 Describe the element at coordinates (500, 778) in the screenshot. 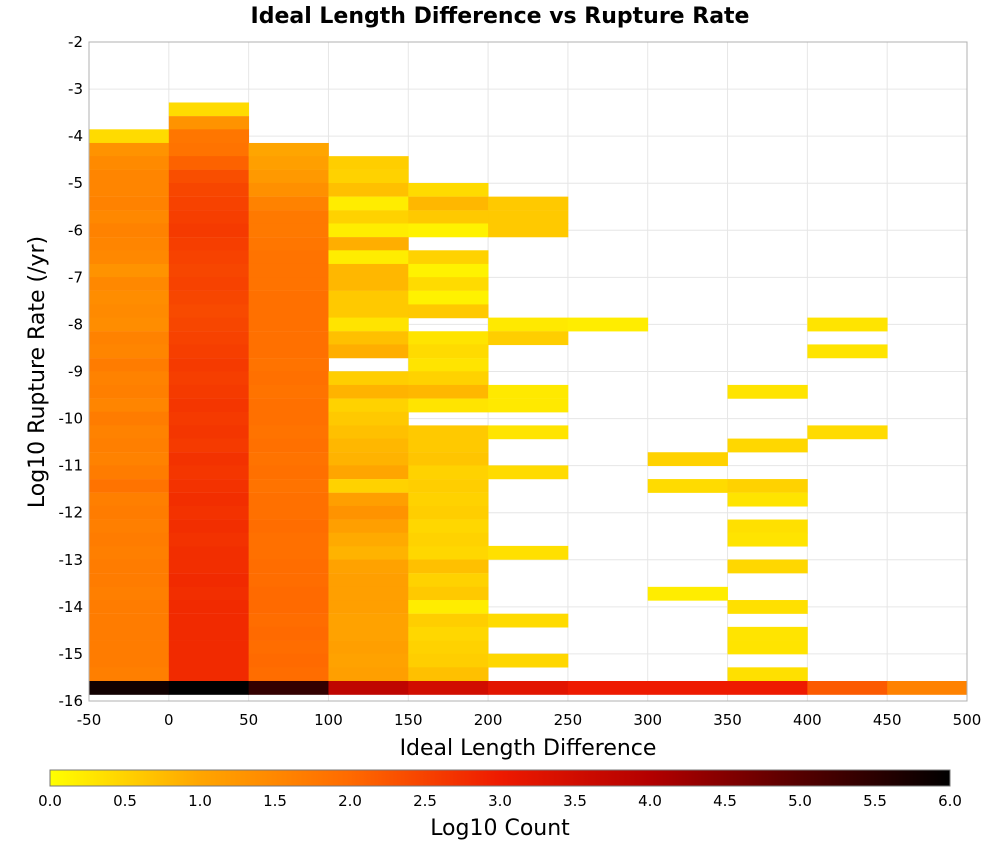

I see `colorbar` at that location.